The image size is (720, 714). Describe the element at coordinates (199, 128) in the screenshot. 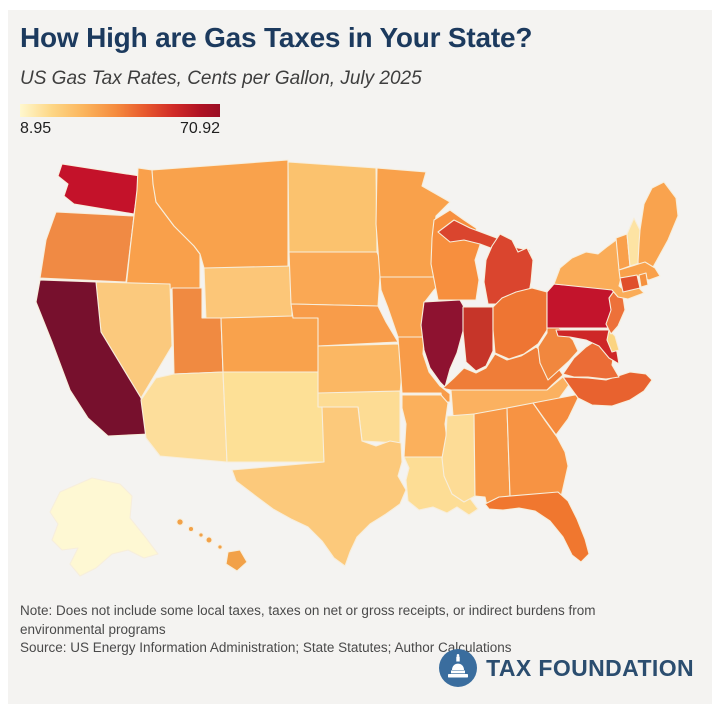

I see `legend-max-label: 70.92` at that location.